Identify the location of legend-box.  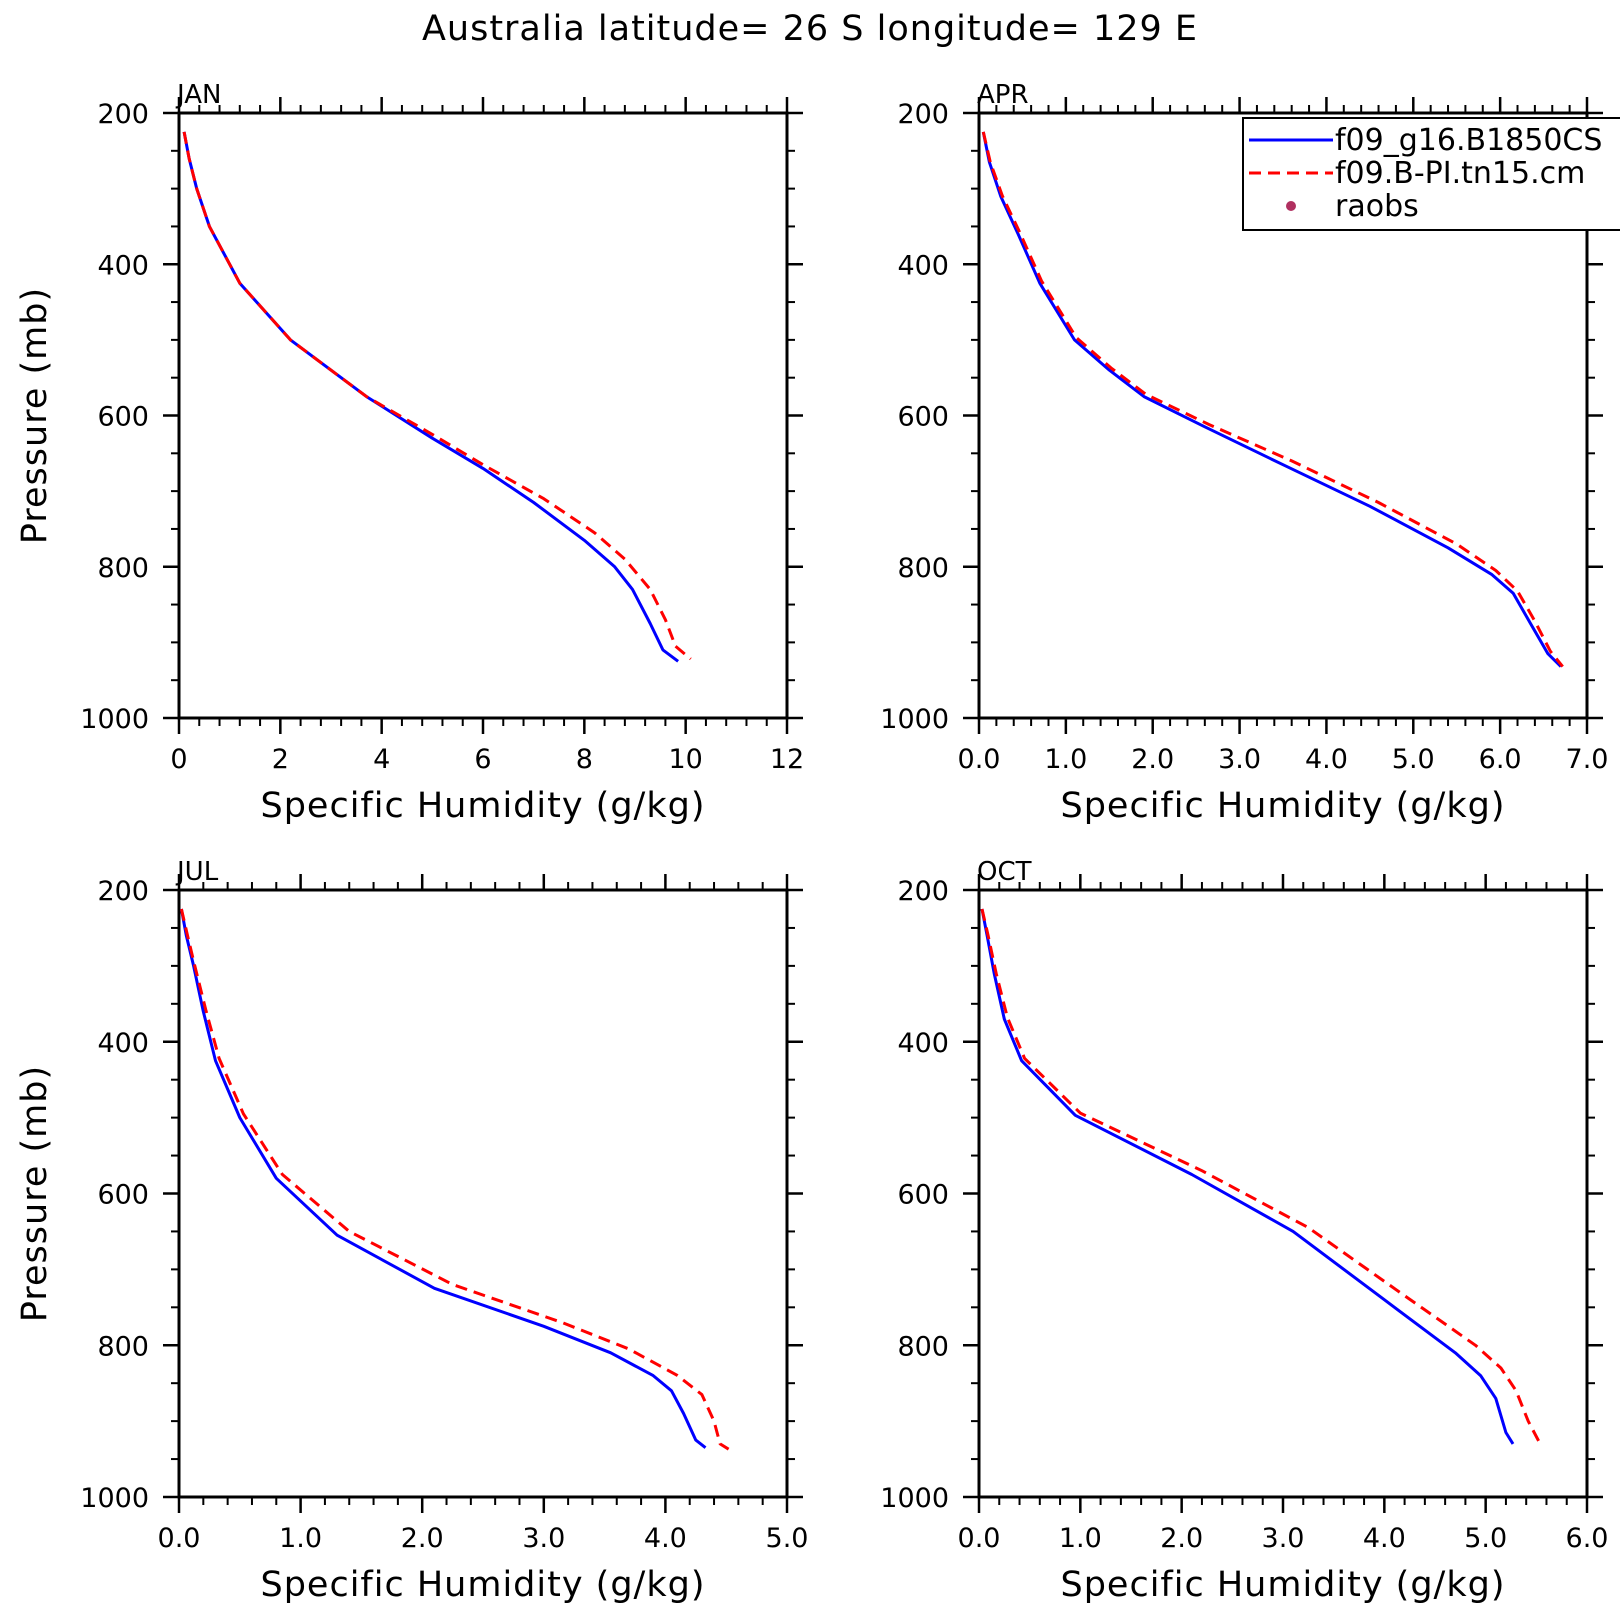
(1431, 174).